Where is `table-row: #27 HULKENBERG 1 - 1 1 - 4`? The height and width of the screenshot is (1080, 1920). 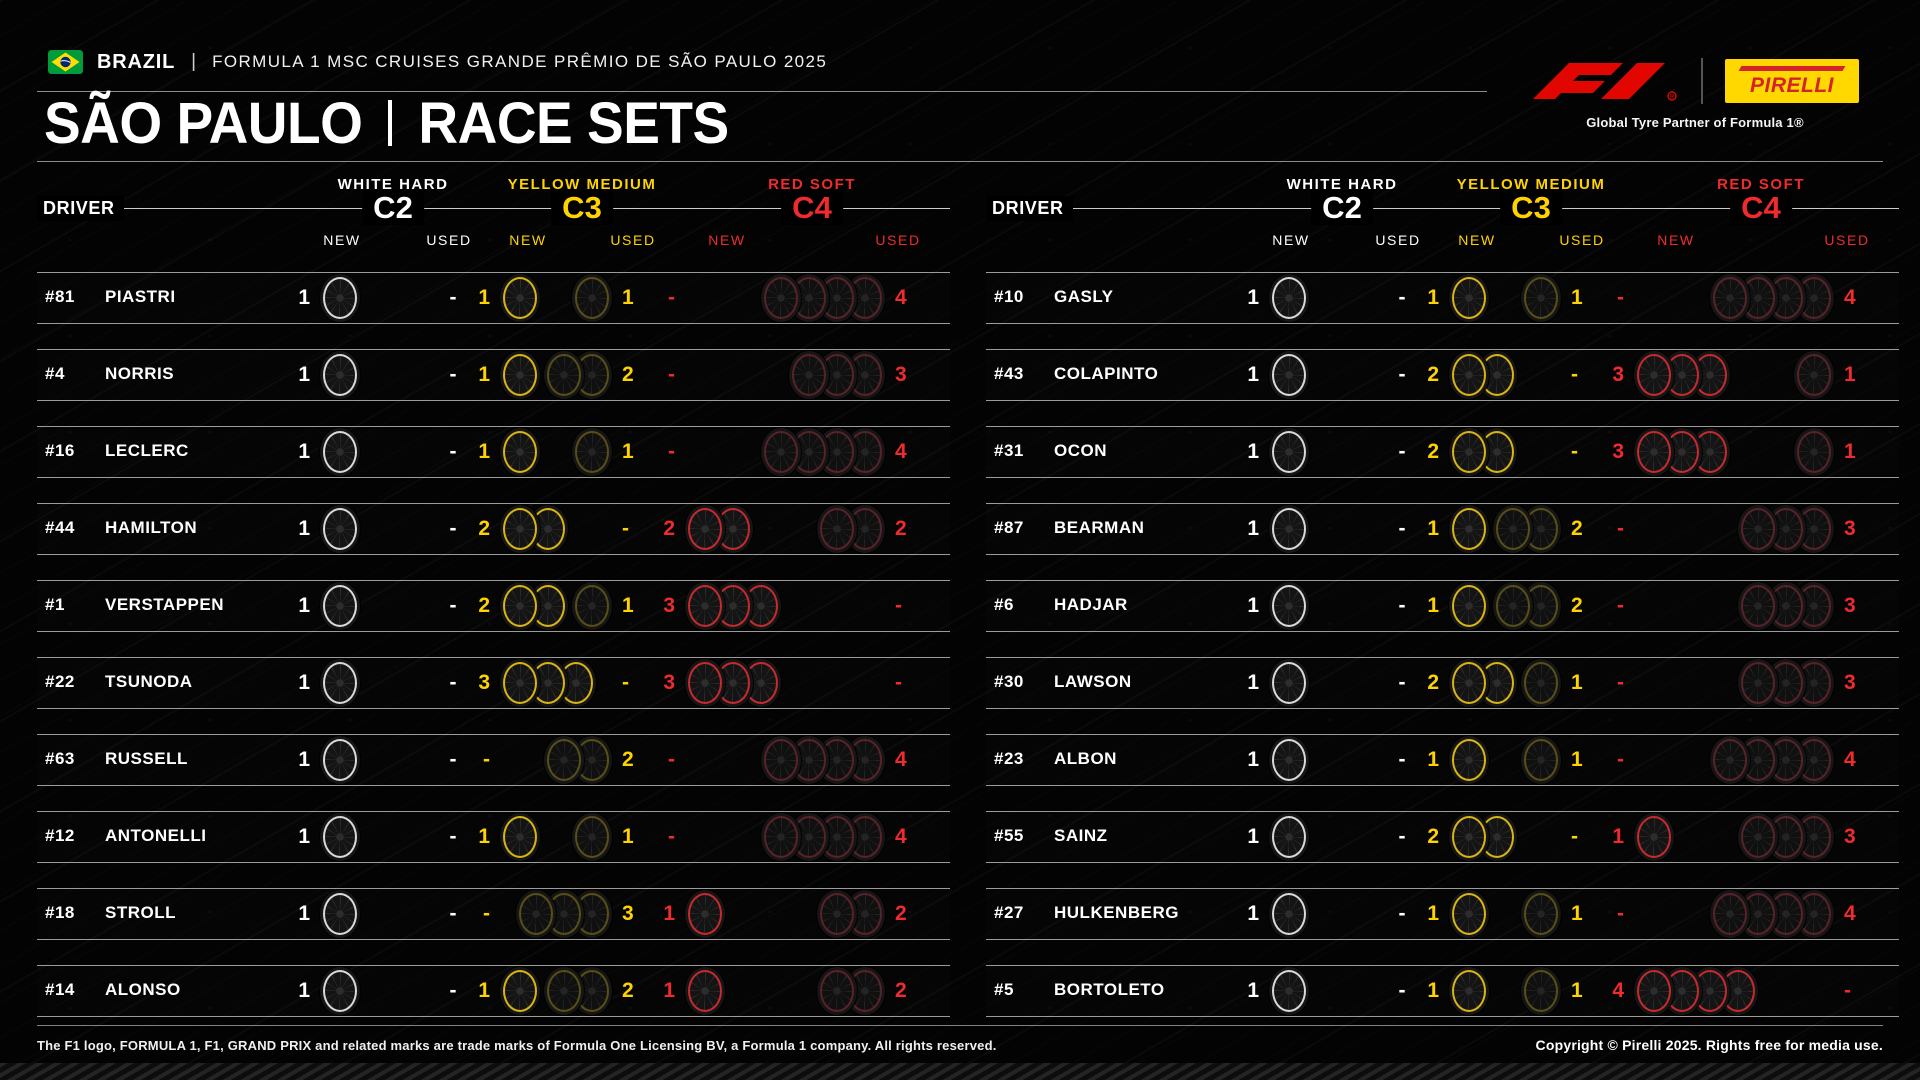 table-row: #27 HULKENBERG 1 - 1 1 - 4 is located at coordinates (1442, 914).